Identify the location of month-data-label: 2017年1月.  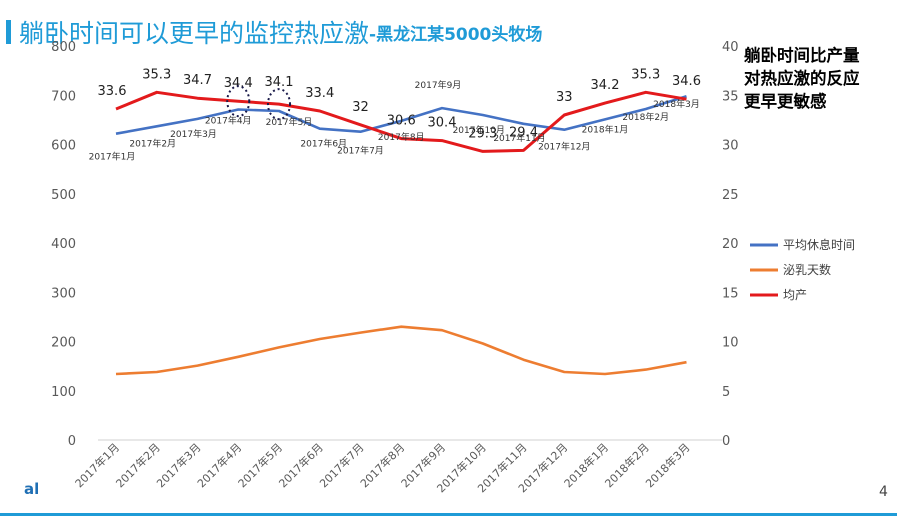
(112, 157).